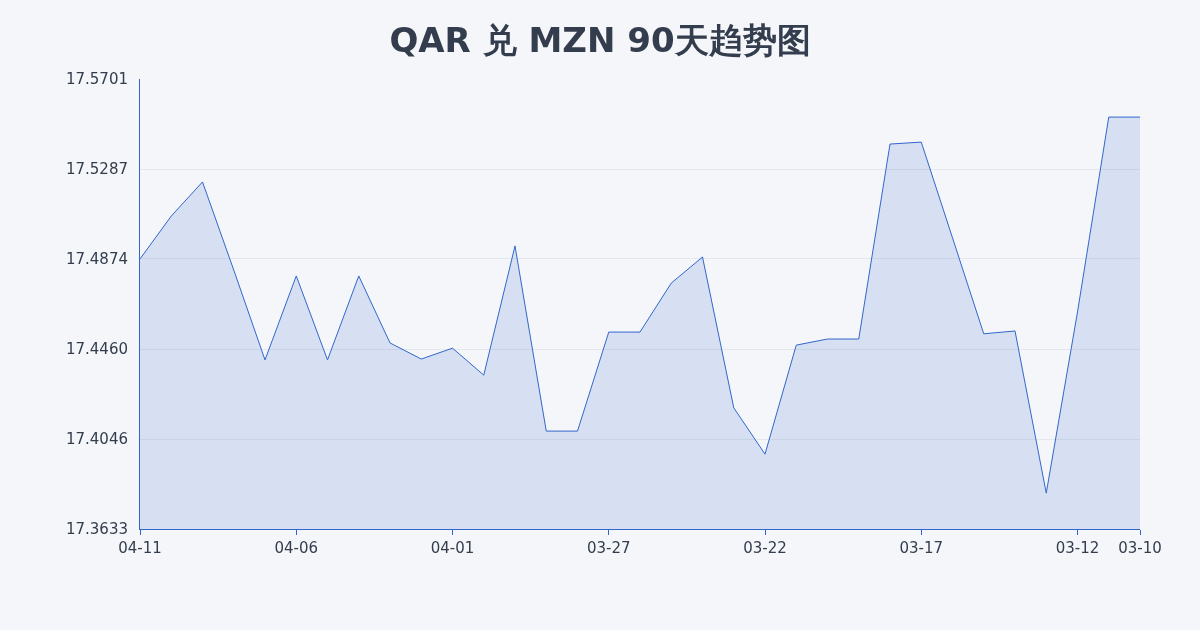  What do you see at coordinates (1140, 548) in the screenshot?
I see `x-tick-label: 03-10` at bounding box center [1140, 548].